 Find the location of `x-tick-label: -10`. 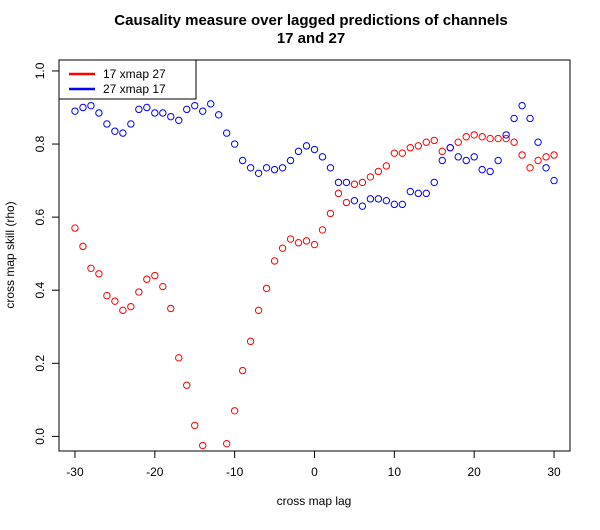

x-tick-label: -10 is located at coordinates (235, 472).